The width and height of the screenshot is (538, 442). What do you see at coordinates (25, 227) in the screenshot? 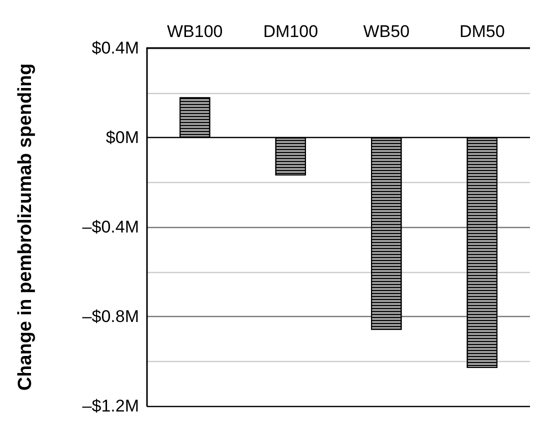
I see `y-axis-title: Change in pembrolizumab spending` at bounding box center [25, 227].